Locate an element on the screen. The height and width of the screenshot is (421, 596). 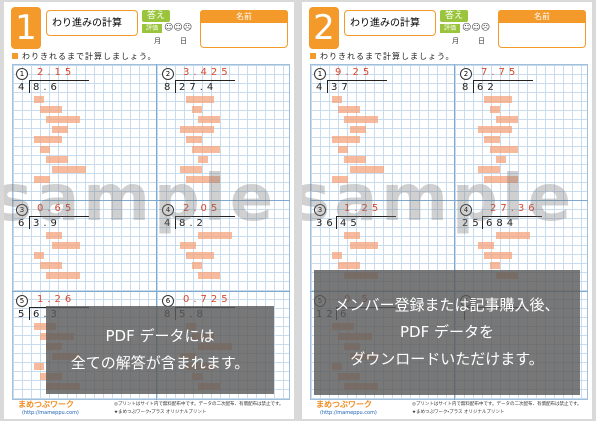
name-label: 名前 is located at coordinates (244, 16).